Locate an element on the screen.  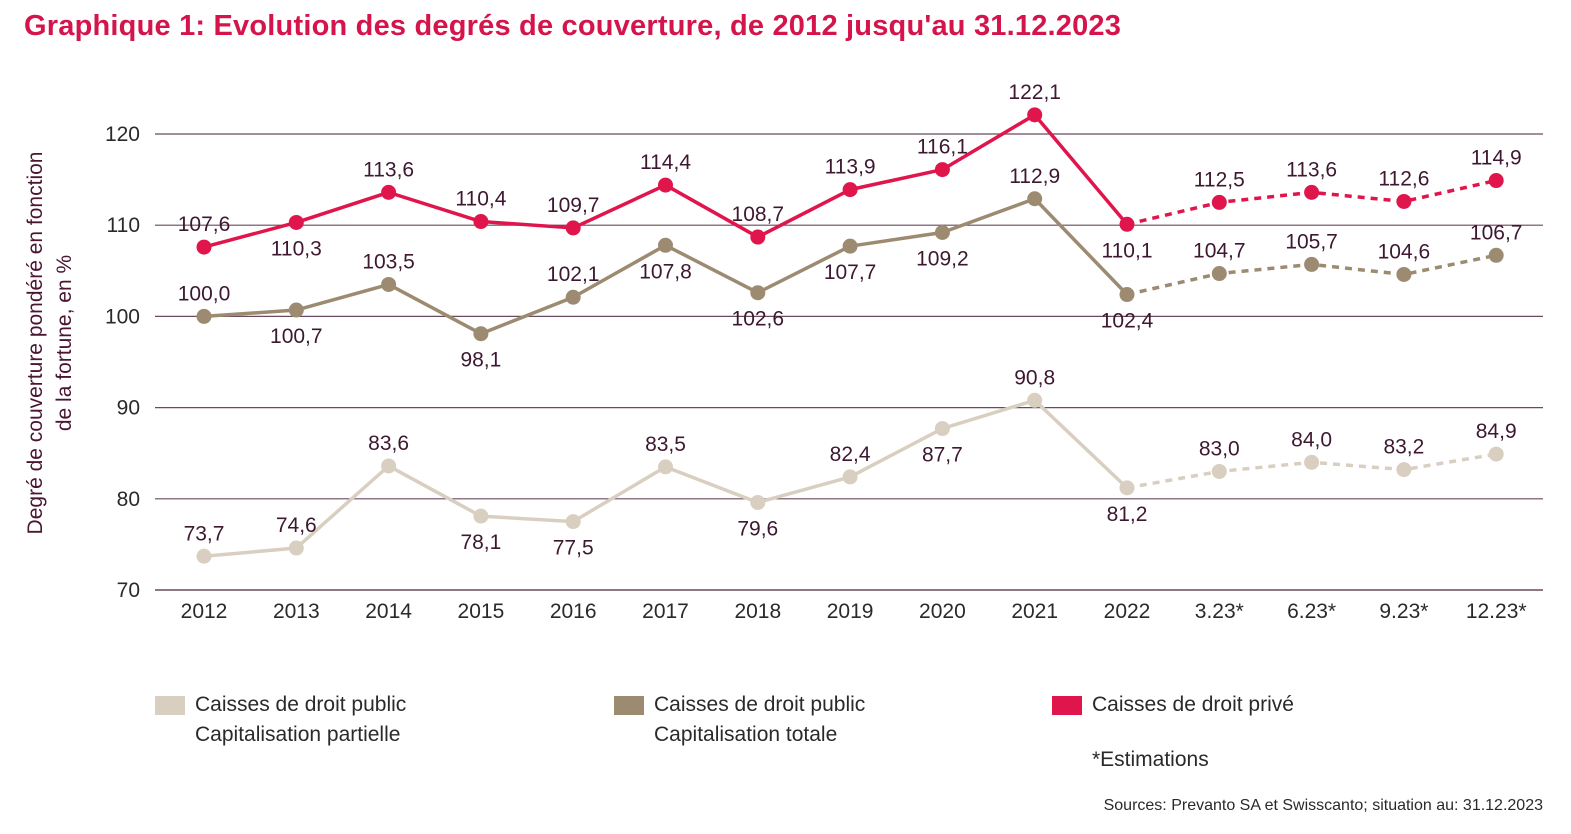
x-tick-label: 3.23* is located at coordinates (1219, 611).